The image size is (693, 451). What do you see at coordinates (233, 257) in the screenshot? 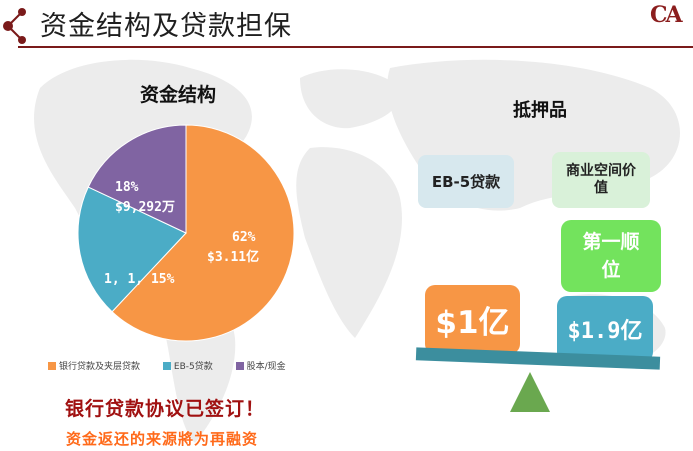
I see `slice-amount-bank: $3.11亿` at bounding box center [233, 257].